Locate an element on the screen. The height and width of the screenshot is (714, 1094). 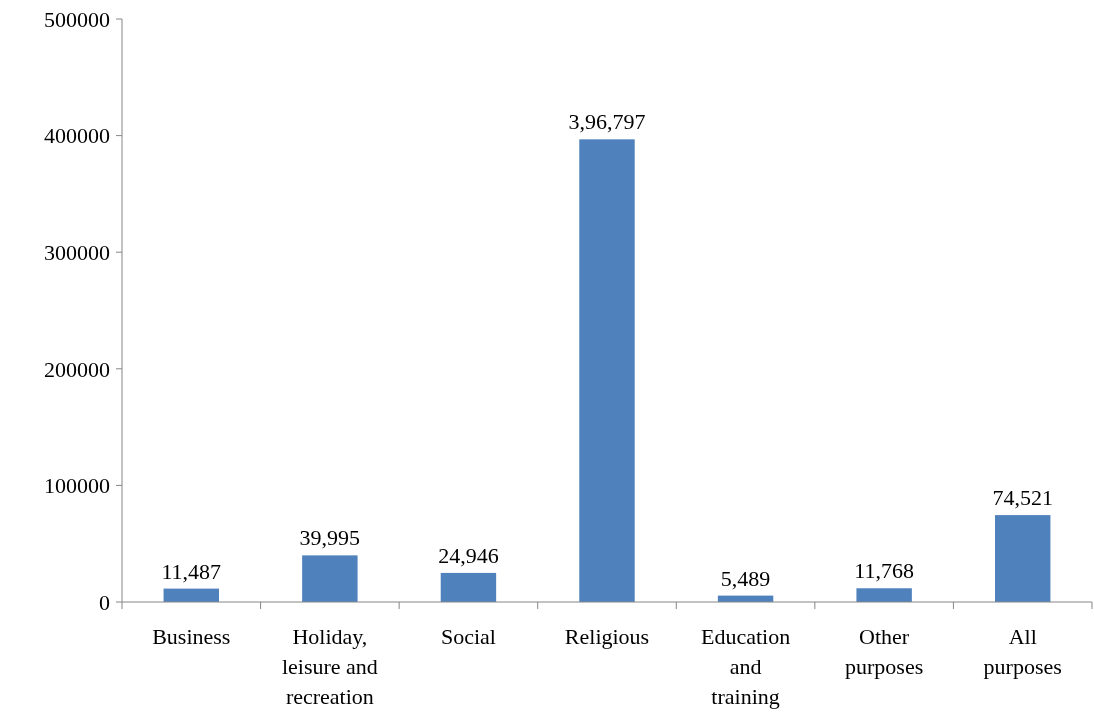
data-label: 5,489 is located at coordinates (745, 578).